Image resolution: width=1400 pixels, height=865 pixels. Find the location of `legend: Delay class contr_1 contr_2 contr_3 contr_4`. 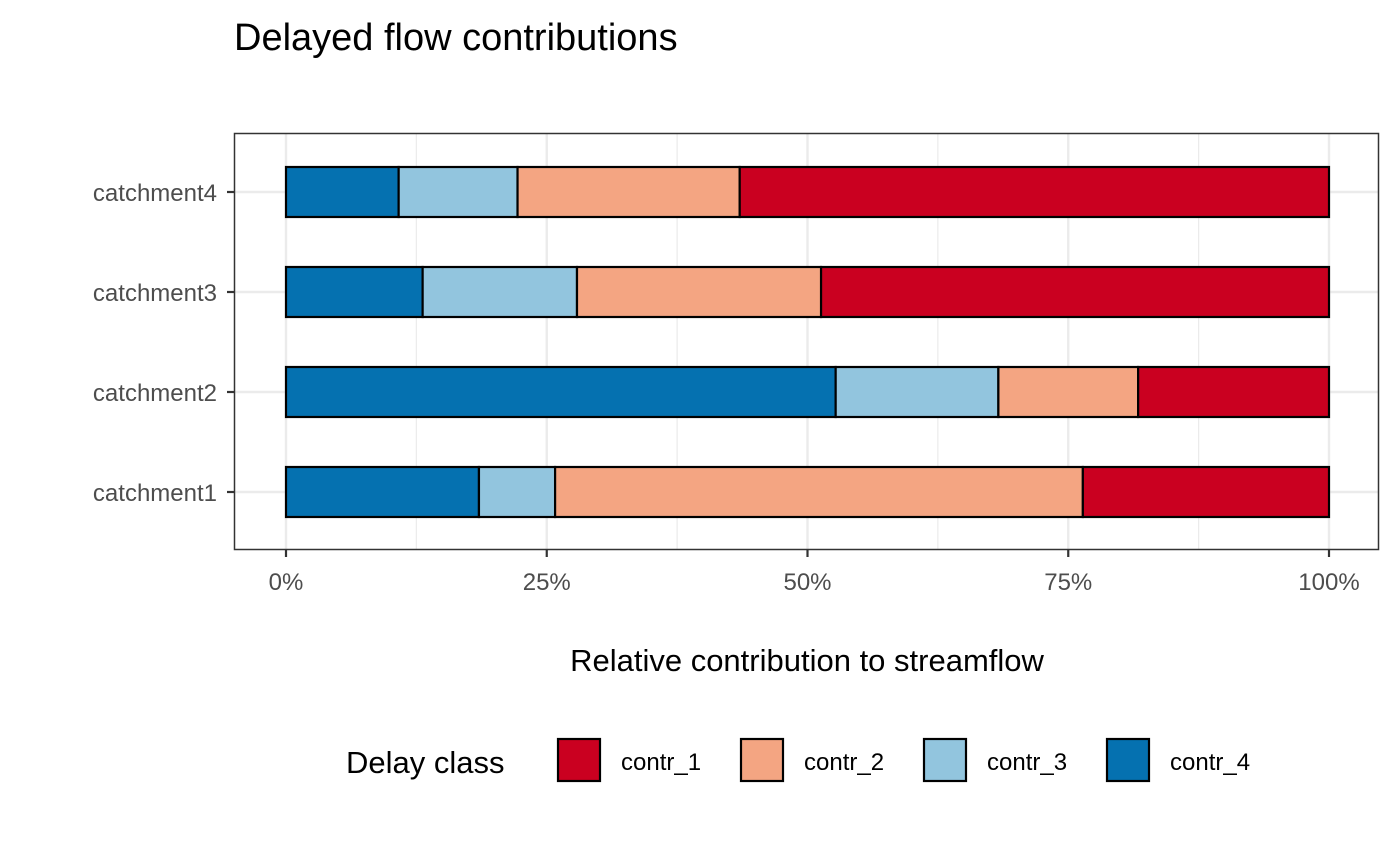

legend: Delay class contr_1 contr_2 contr_3 contr_4 is located at coordinates (798, 760).